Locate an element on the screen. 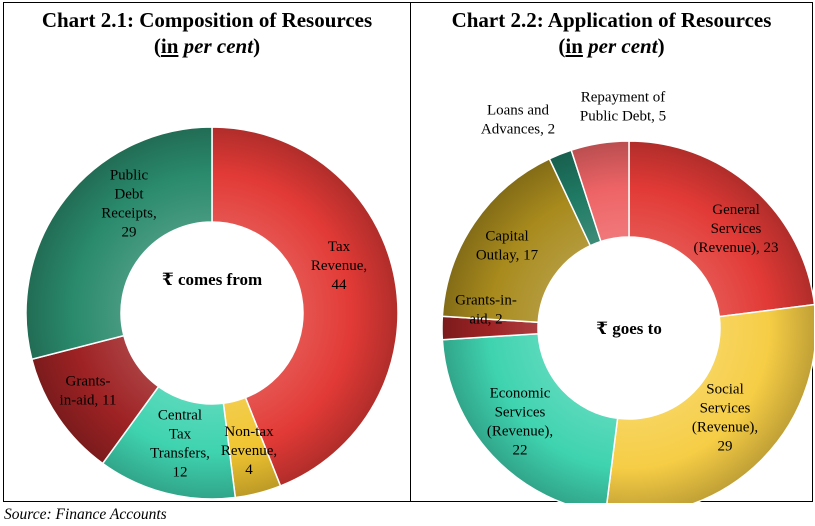 The image size is (815, 526). slice-label: Economic Services (Revenue), 22 is located at coordinates (520, 422).